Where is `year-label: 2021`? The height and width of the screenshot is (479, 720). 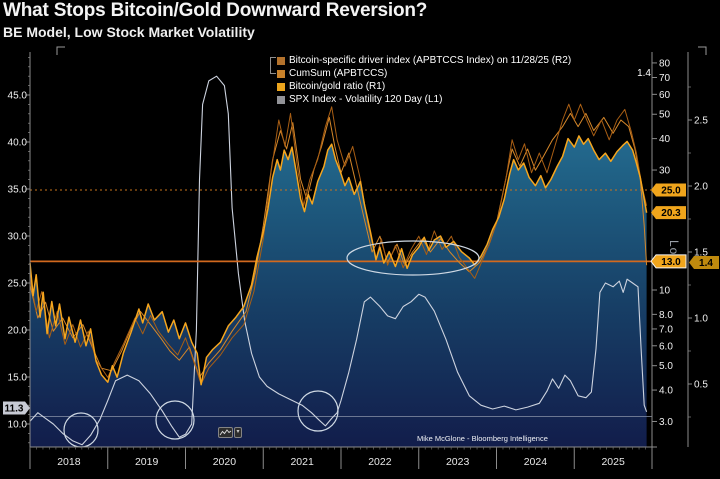 year-label: 2021 is located at coordinates (302, 462).